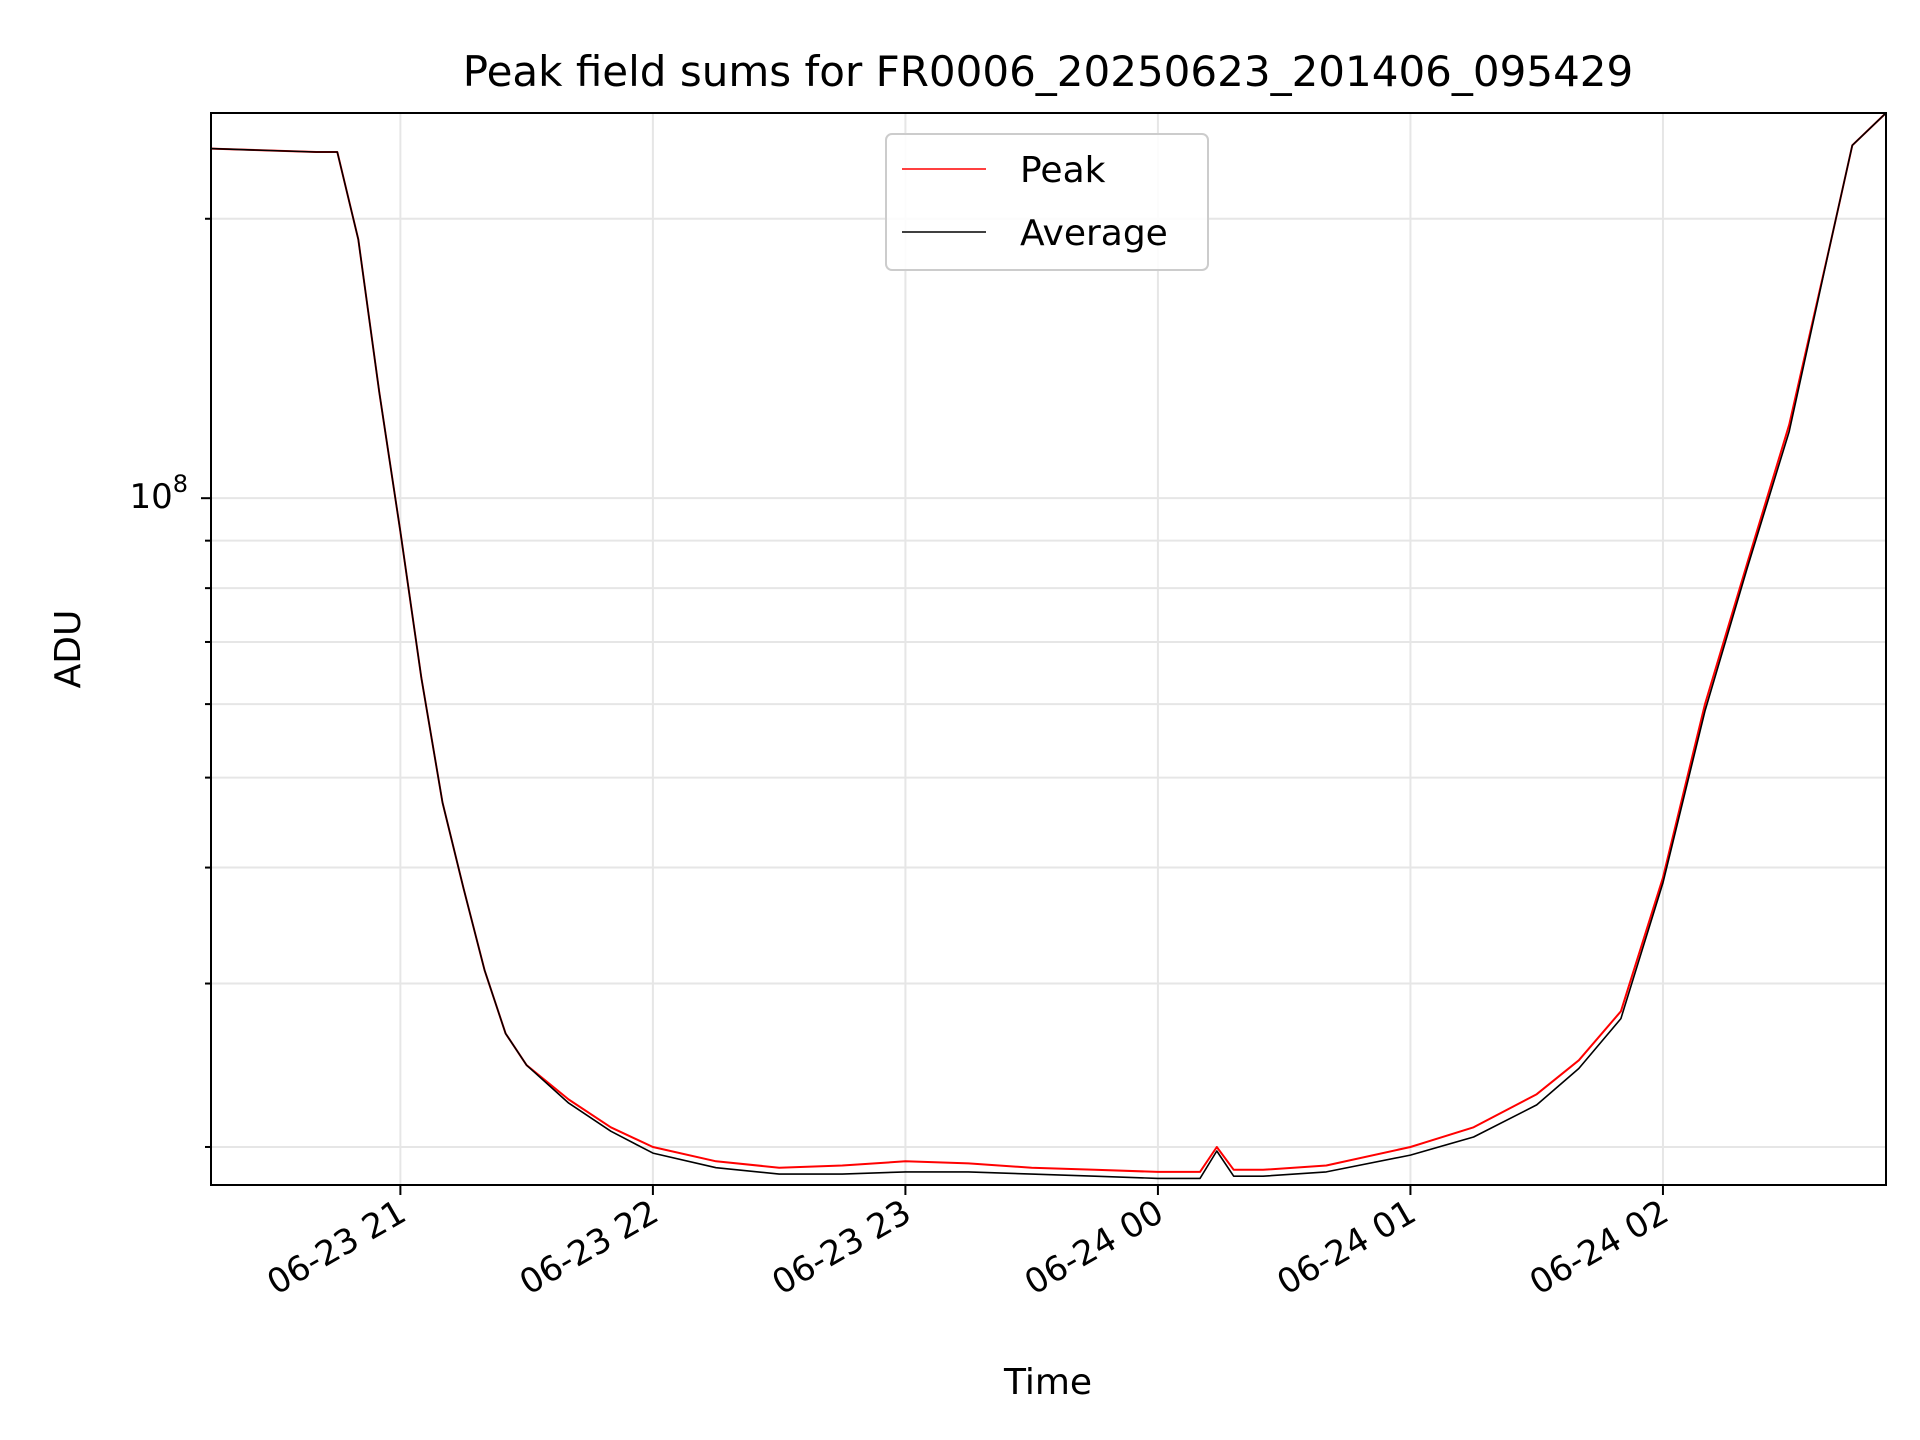 Image resolution: width=1920 pixels, height=1440 pixels. What do you see at coordinates (1094, 233) in the screenshot?
I see `legend-label-average: Average` at bounding box center [1094, 233].